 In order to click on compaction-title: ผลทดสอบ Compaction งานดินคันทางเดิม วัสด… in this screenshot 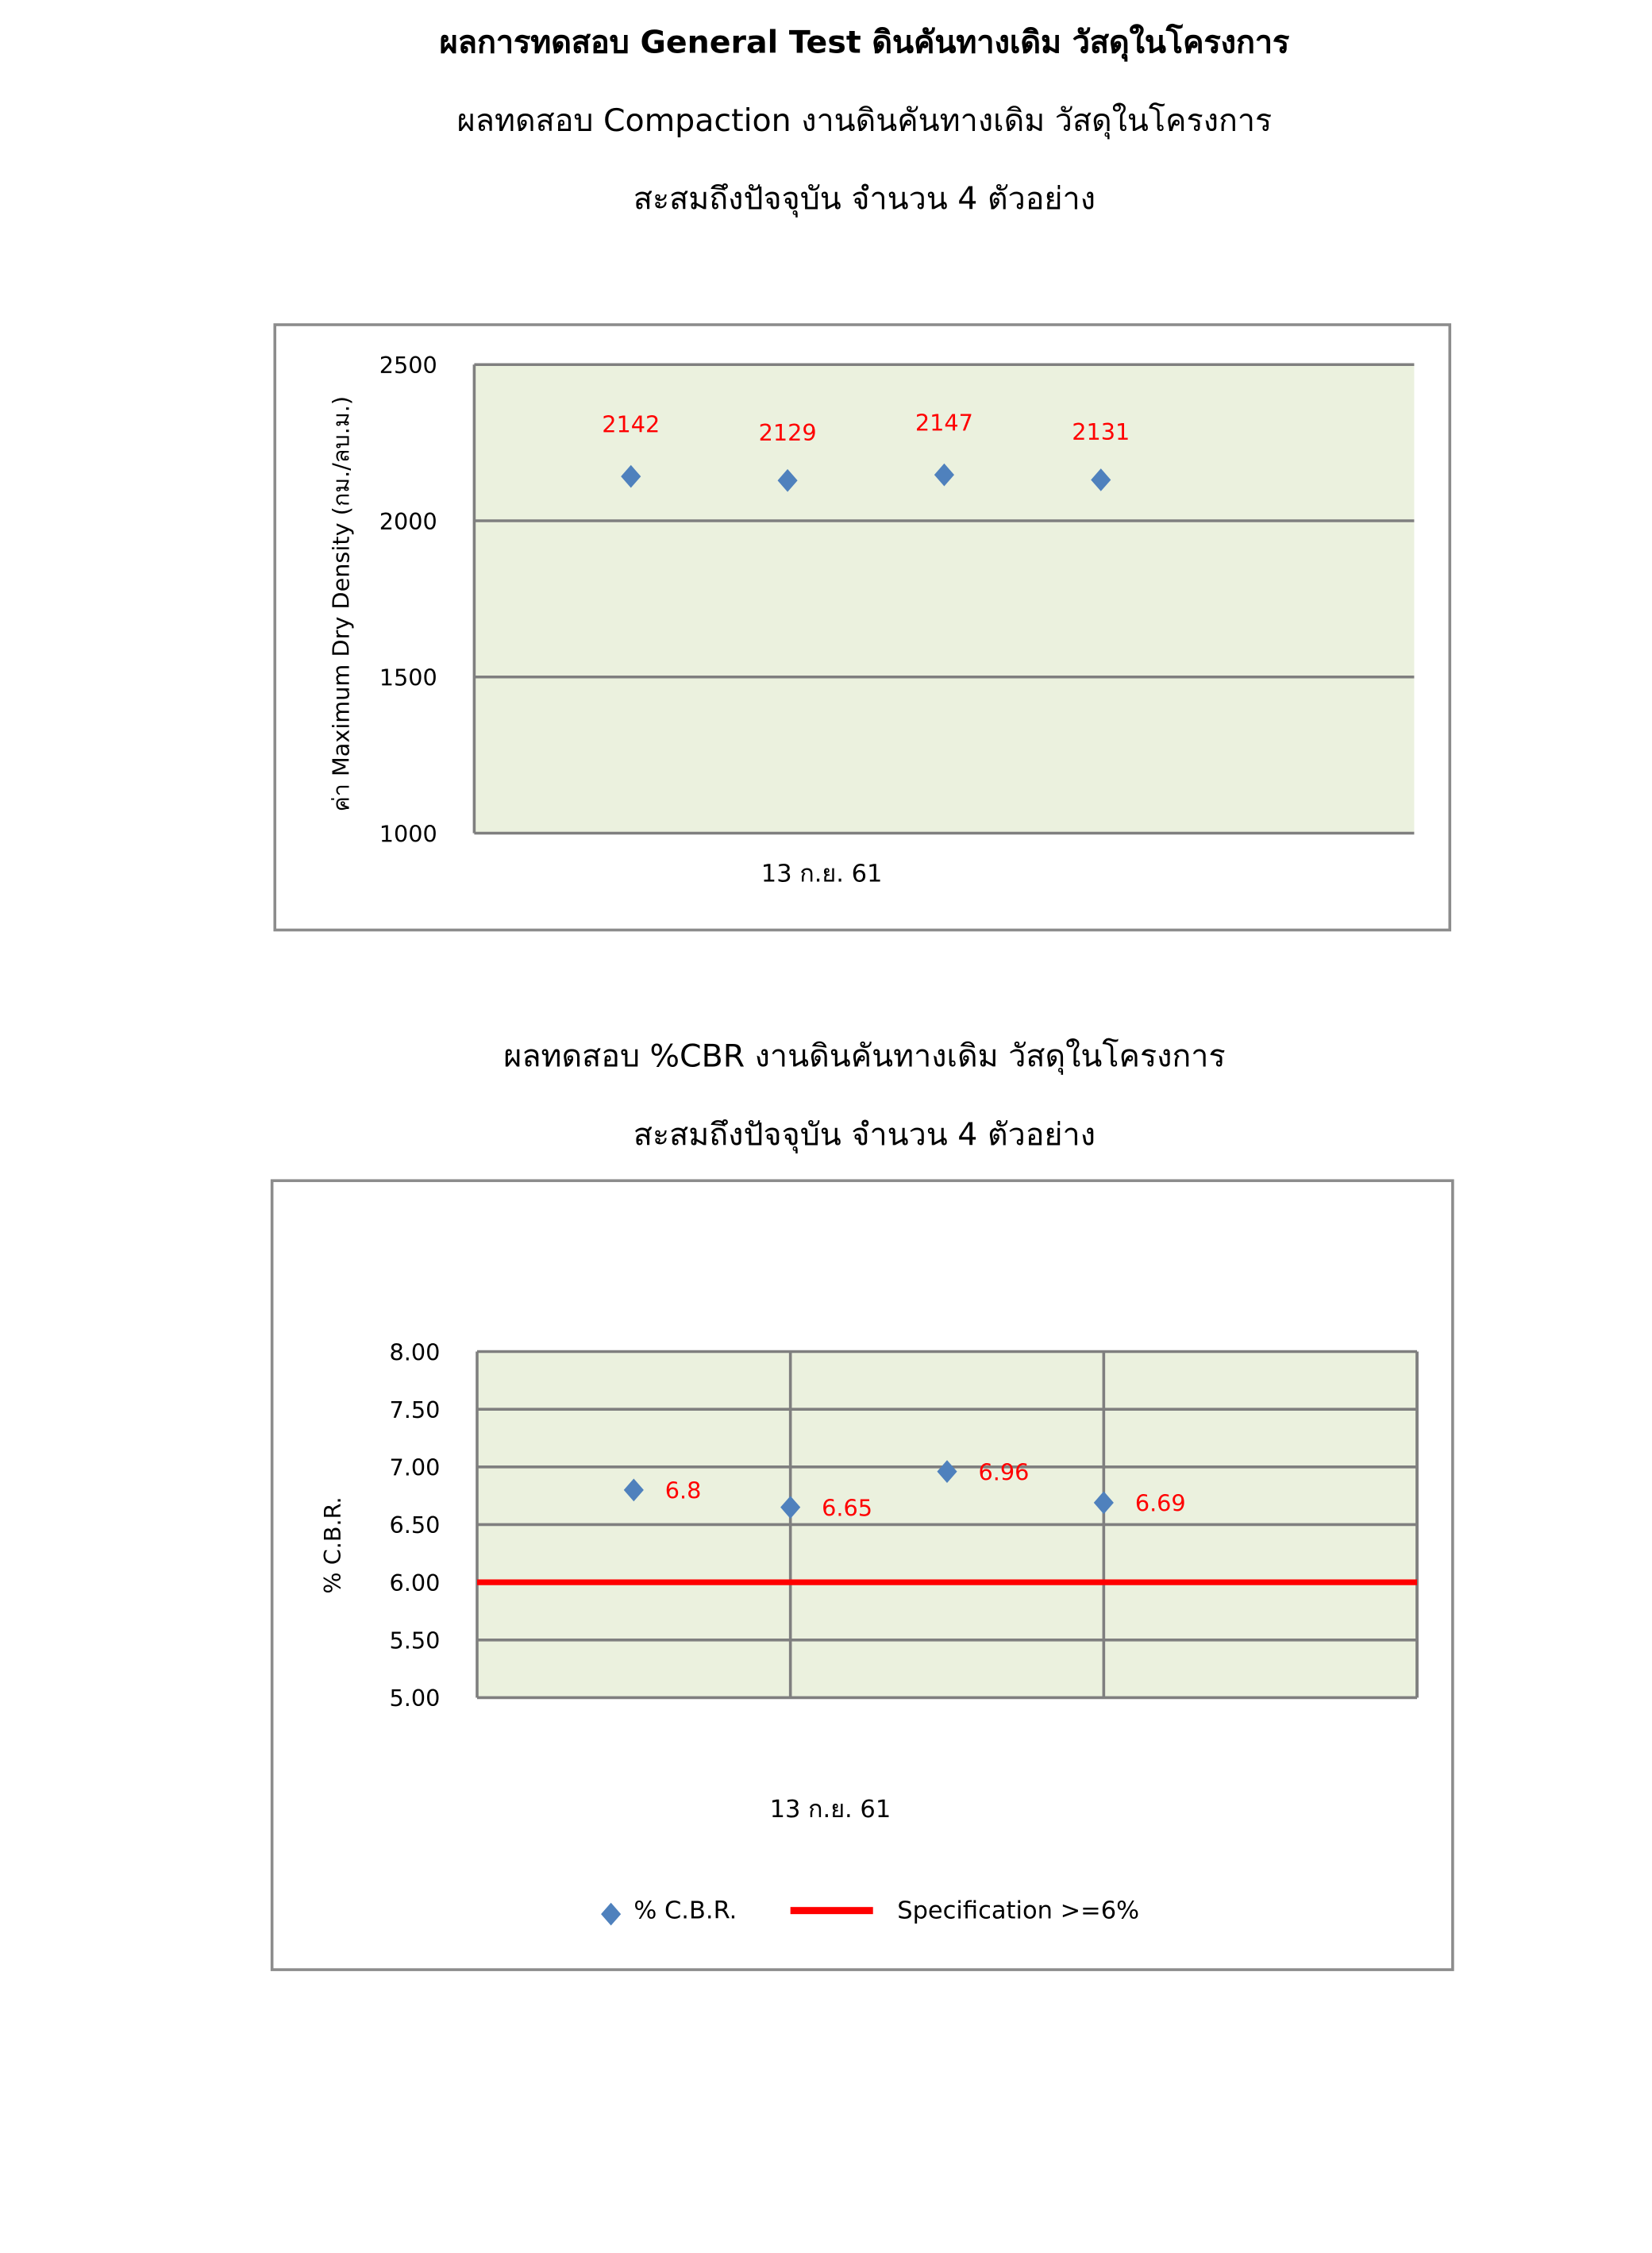, I will do `click(865, 121)`.